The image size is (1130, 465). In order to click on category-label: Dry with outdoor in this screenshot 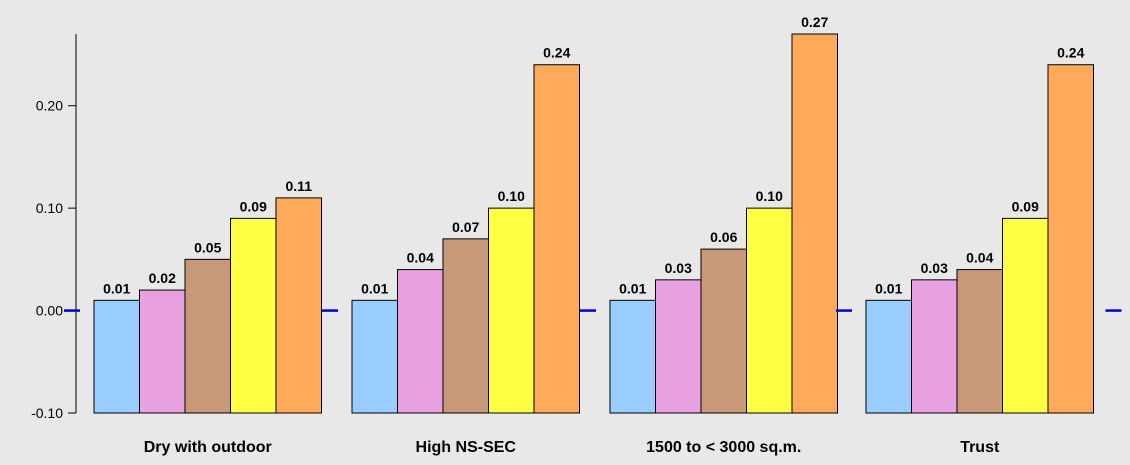, I will do `click(208, 447)`.